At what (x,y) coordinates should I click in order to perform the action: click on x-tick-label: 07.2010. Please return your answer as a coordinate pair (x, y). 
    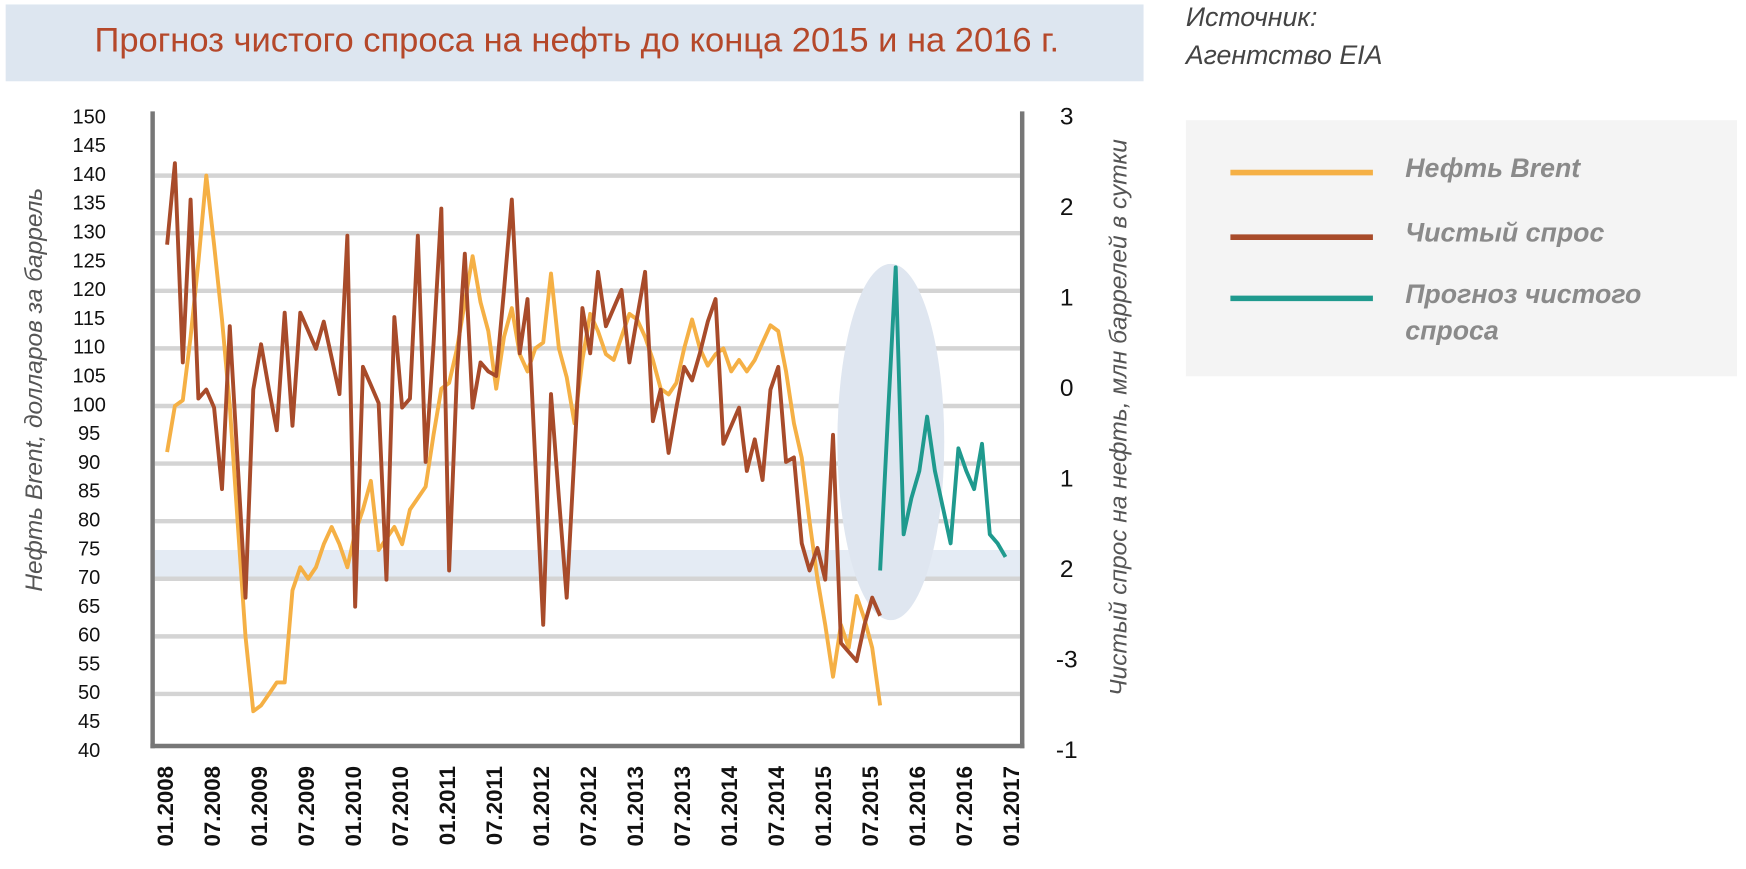
    Looking at the image, I should click on (400, 806).